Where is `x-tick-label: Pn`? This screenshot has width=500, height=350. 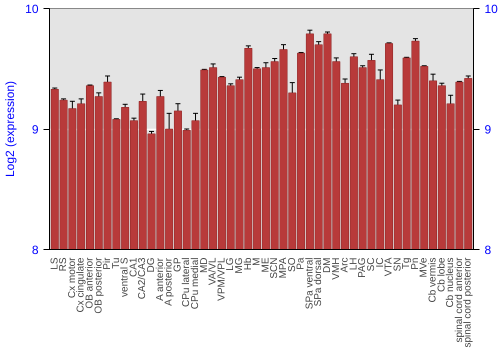 x-tick-label: Pn is located at coordinates (415, 263).